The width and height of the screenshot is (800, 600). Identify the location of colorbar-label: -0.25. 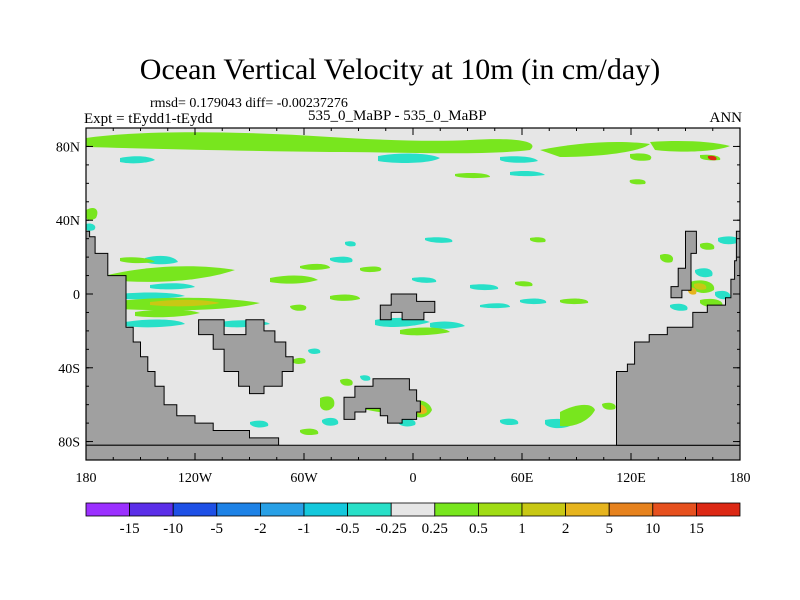
(391, 529).